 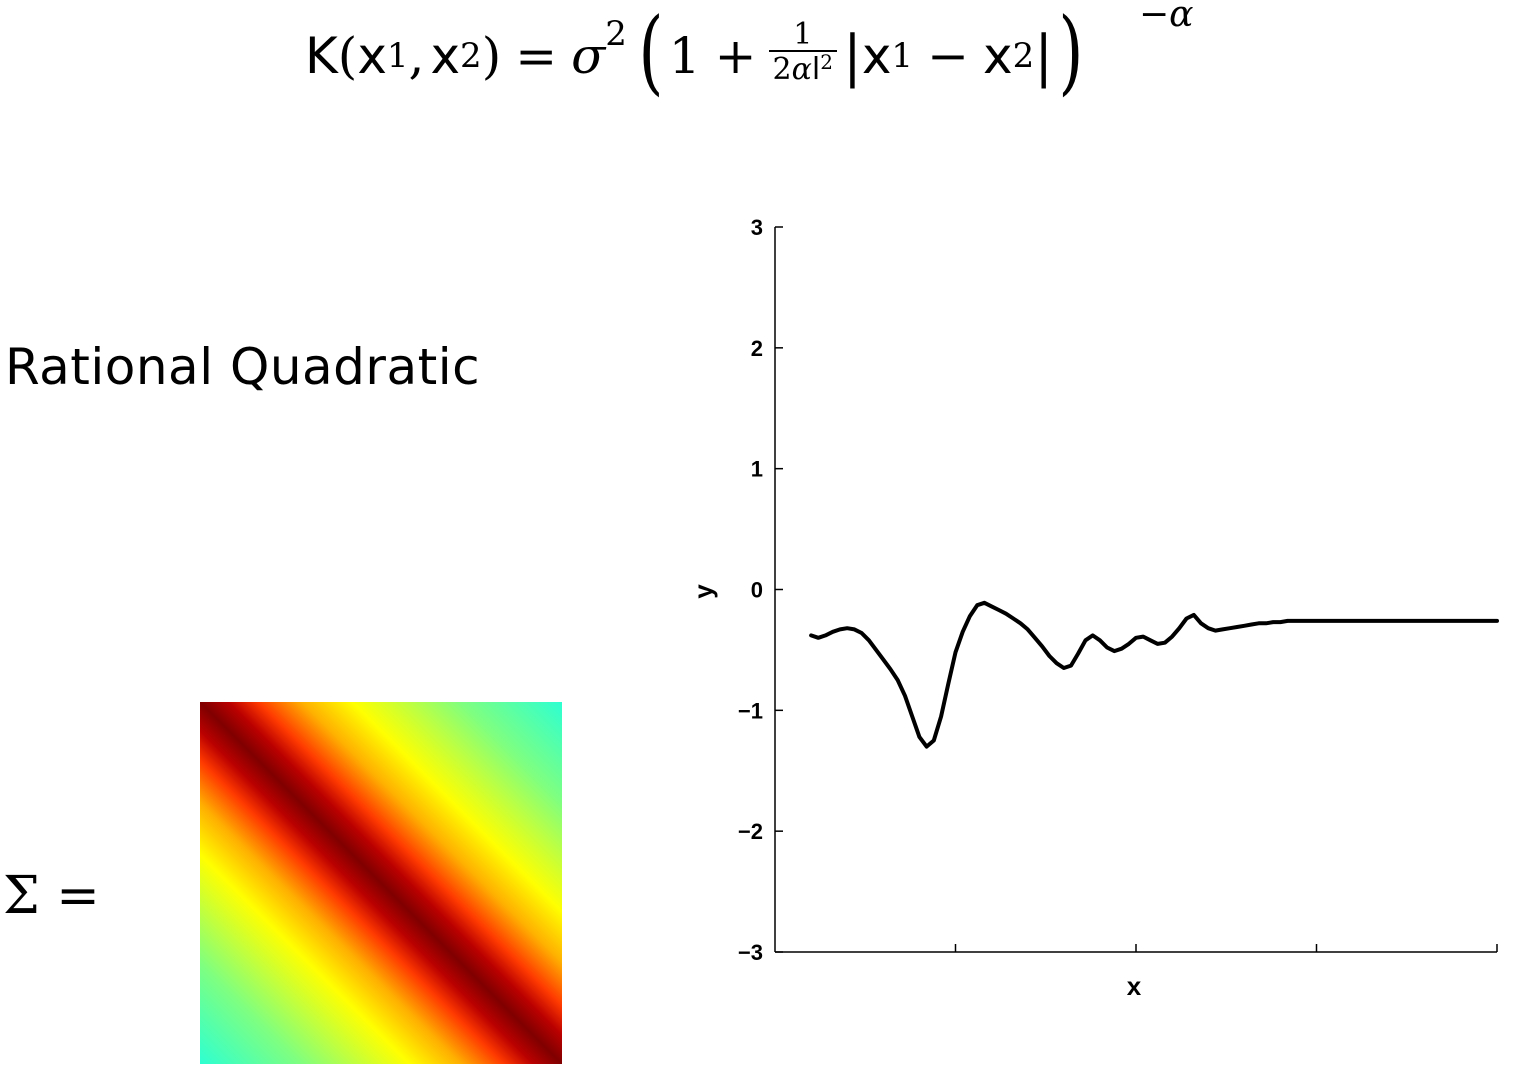 I want to click on y-tick-label: 1, so click(x=757, y=469).